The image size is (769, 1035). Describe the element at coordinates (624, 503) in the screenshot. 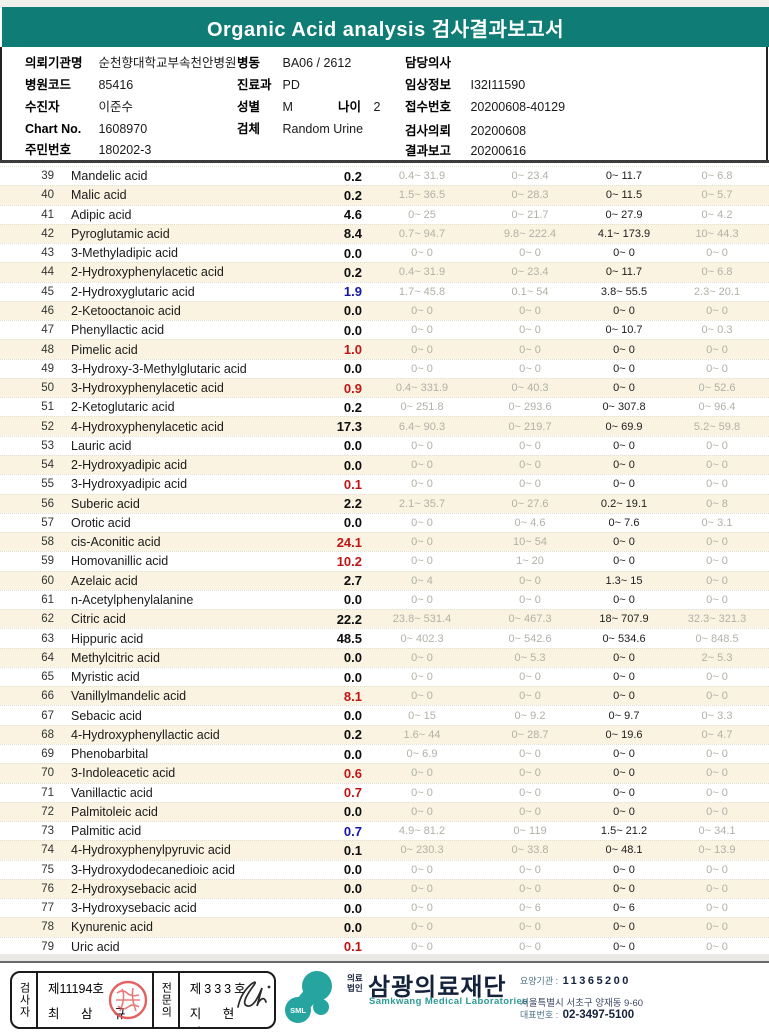

I see `ref-range-3: 0.2~ 19.1` at that location.